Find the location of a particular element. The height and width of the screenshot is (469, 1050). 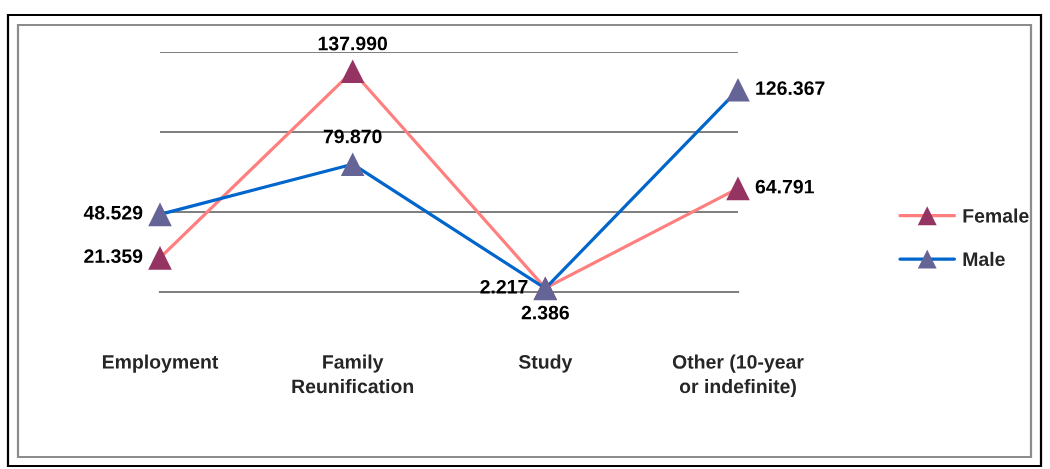

x-tick-label: Other (10-year or indefinite) is located at coordinates (738, 376).